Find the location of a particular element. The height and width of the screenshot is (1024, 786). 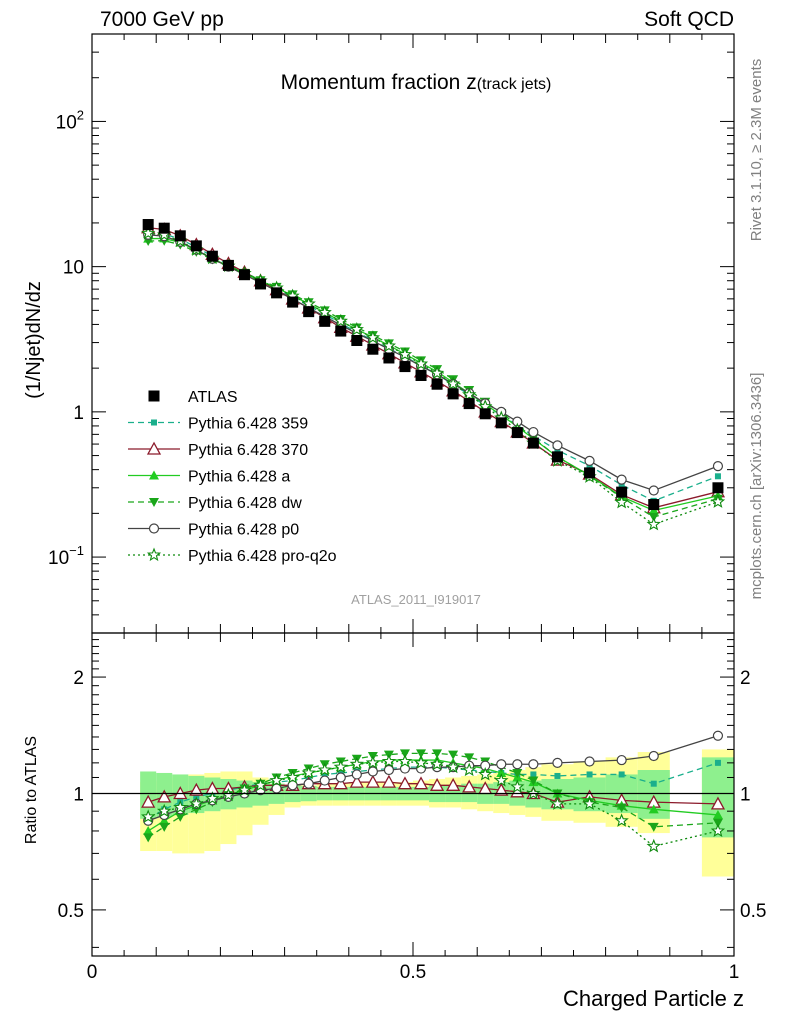

x-tick-label: 1 is located at coordinates (734, 972).